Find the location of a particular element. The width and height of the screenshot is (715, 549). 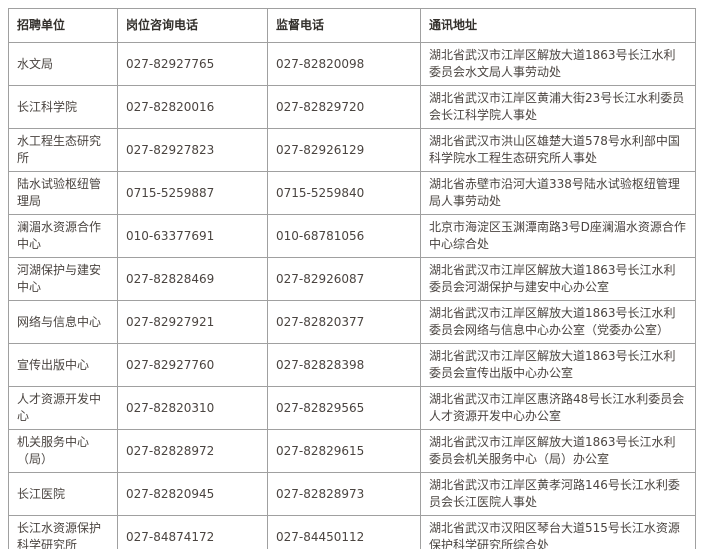

cell-consult-phone: 027-82927765 is located at coordinates (192, 64).